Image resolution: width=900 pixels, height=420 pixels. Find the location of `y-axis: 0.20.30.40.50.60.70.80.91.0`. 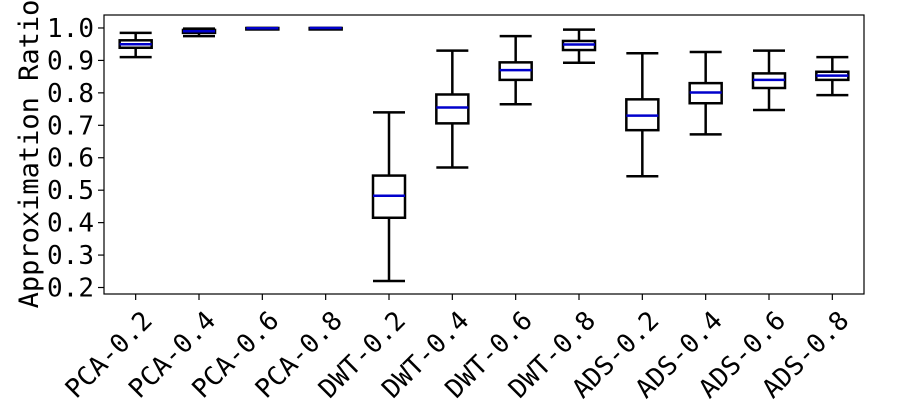

y-axis: 0.20.30.40.50.60.70.80.91.0 is located at coordinates (75, 159).